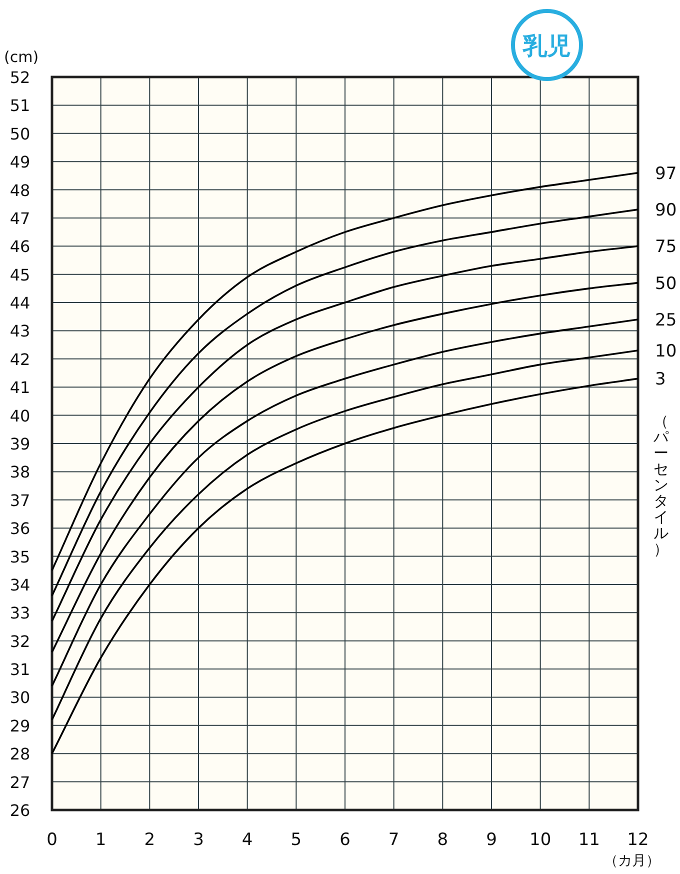  What do you see at coordinates (20, 416) in the screenshot?
I see `y-tick-label: 40` at bounding box center [20, 416].